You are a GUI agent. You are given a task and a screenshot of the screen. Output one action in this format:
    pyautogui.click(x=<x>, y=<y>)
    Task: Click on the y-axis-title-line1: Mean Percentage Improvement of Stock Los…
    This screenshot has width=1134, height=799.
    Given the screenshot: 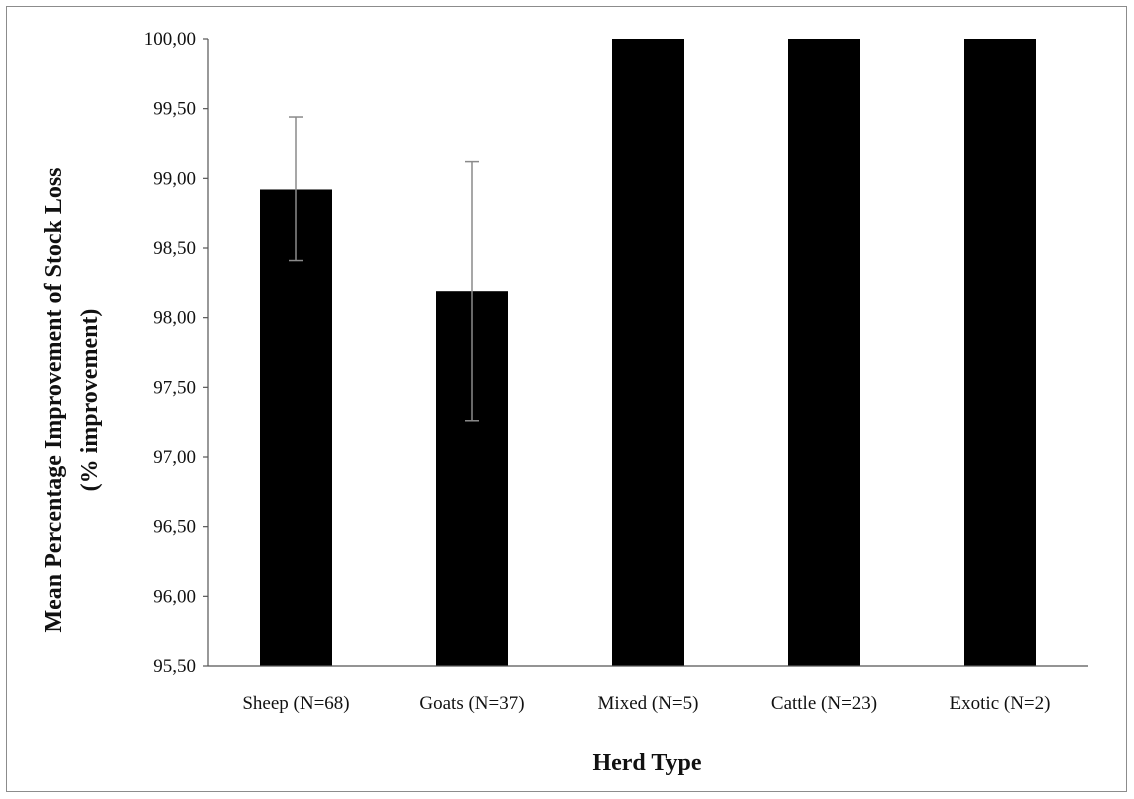 What is the action you would take?
    pyautogui.click(x=54, y=399)
    